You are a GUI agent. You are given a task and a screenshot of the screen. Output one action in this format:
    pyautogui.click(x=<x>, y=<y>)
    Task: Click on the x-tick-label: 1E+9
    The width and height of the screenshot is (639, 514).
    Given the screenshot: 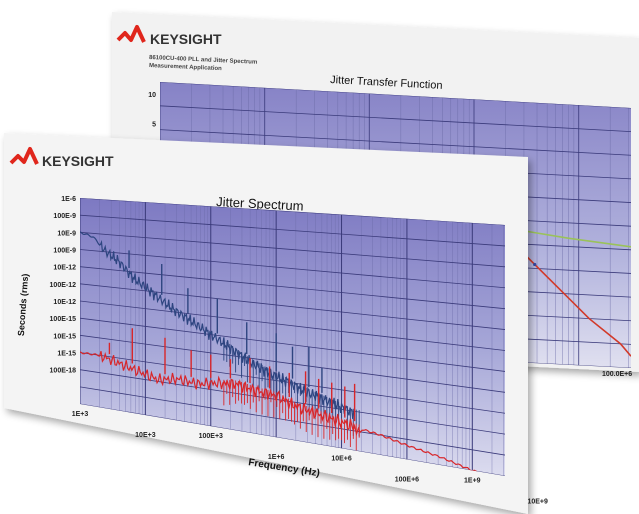 What is the action you would take?
    pyautogui.click(x=472, y=480)
    